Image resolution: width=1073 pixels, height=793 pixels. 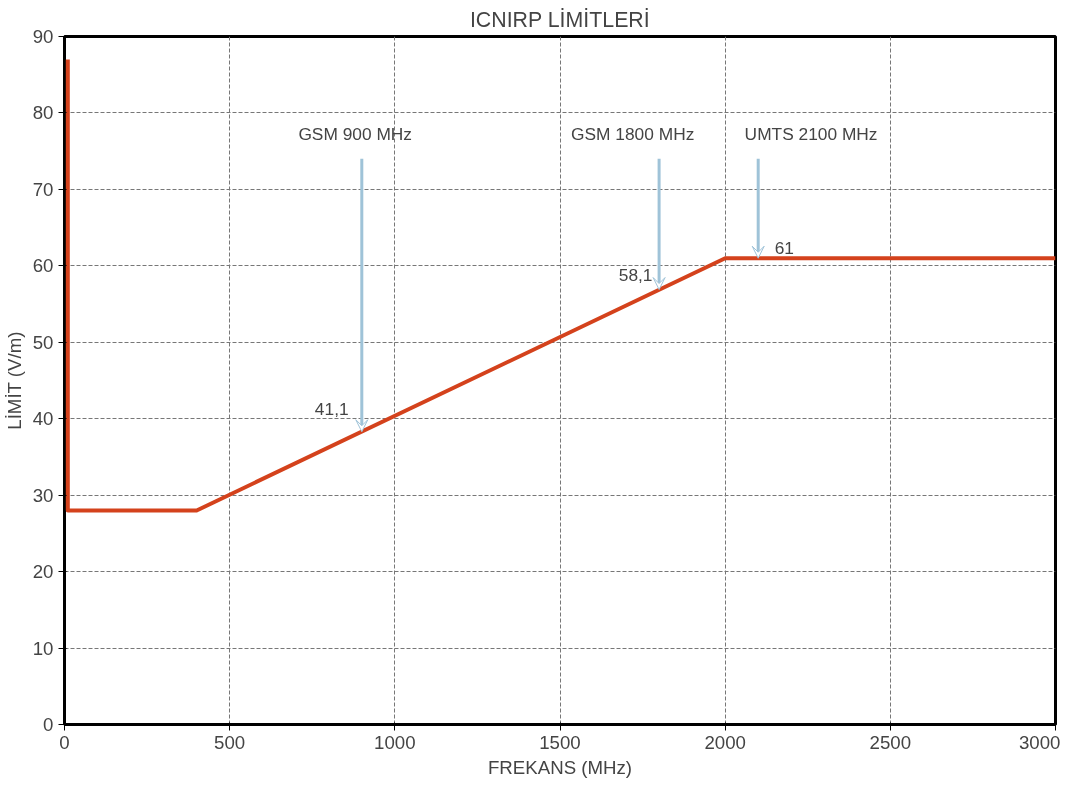 I want to click on y-tick-label: 10, so click(x=43, y=648).